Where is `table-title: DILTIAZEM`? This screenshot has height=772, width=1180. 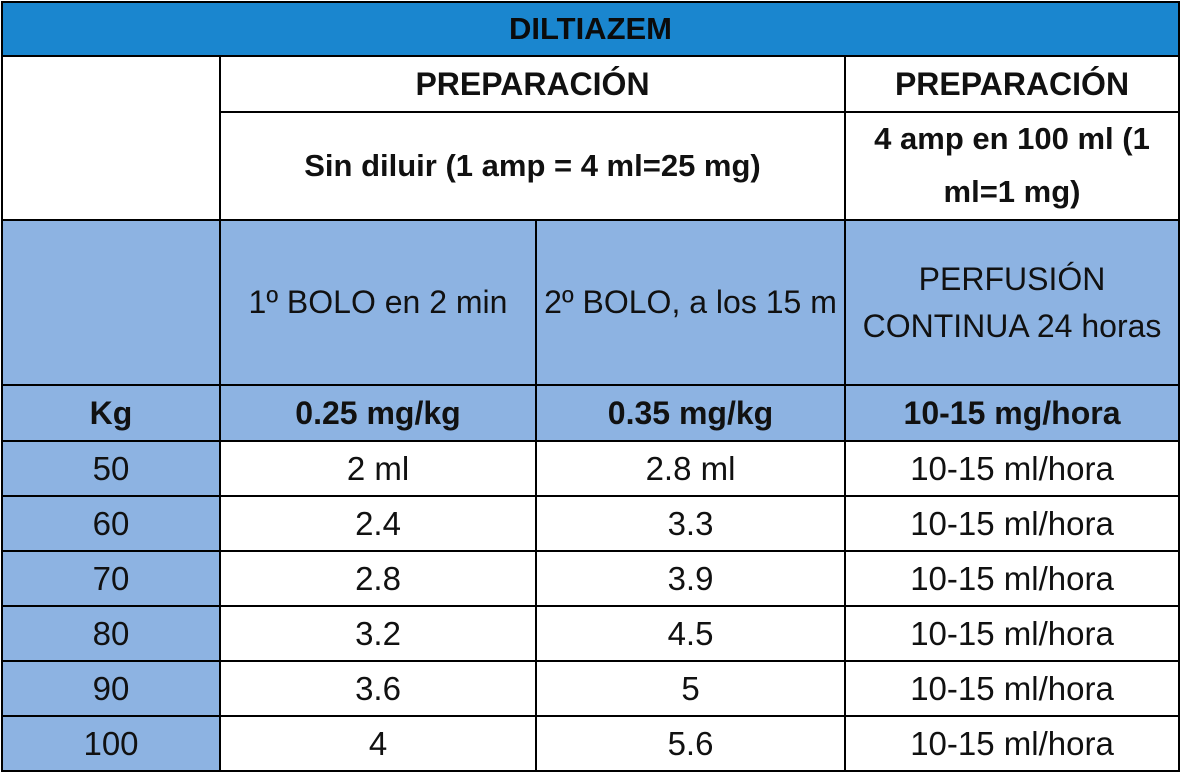 table-title: DILTIAZEM is located at coordinates (590, 29).